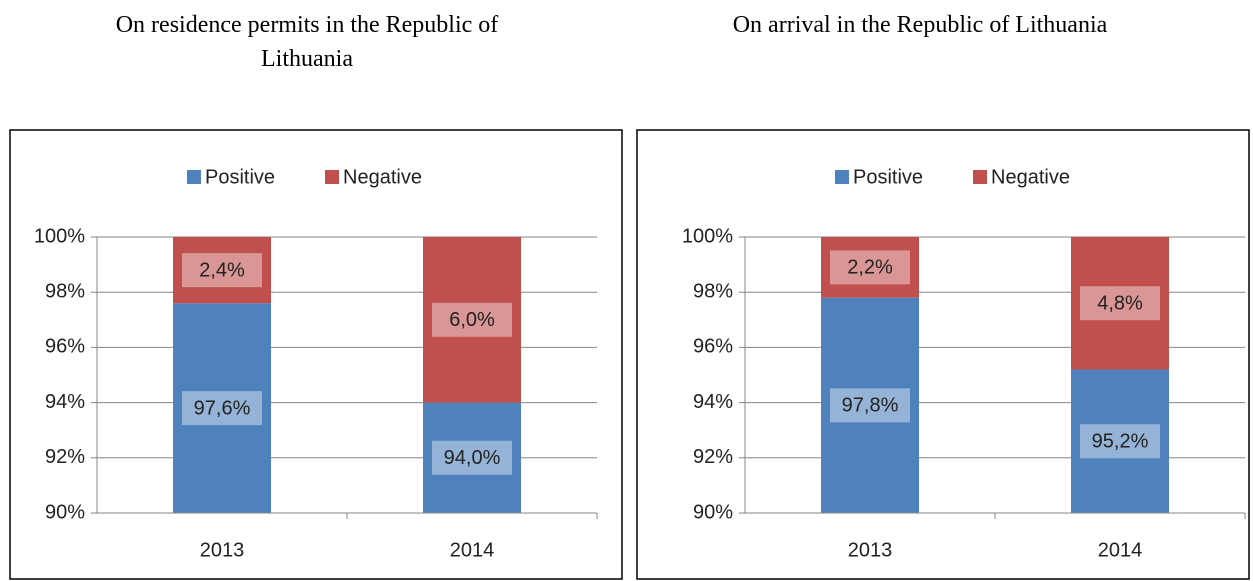  I want to click on data-label: 4,8%, so click(1120, 304).